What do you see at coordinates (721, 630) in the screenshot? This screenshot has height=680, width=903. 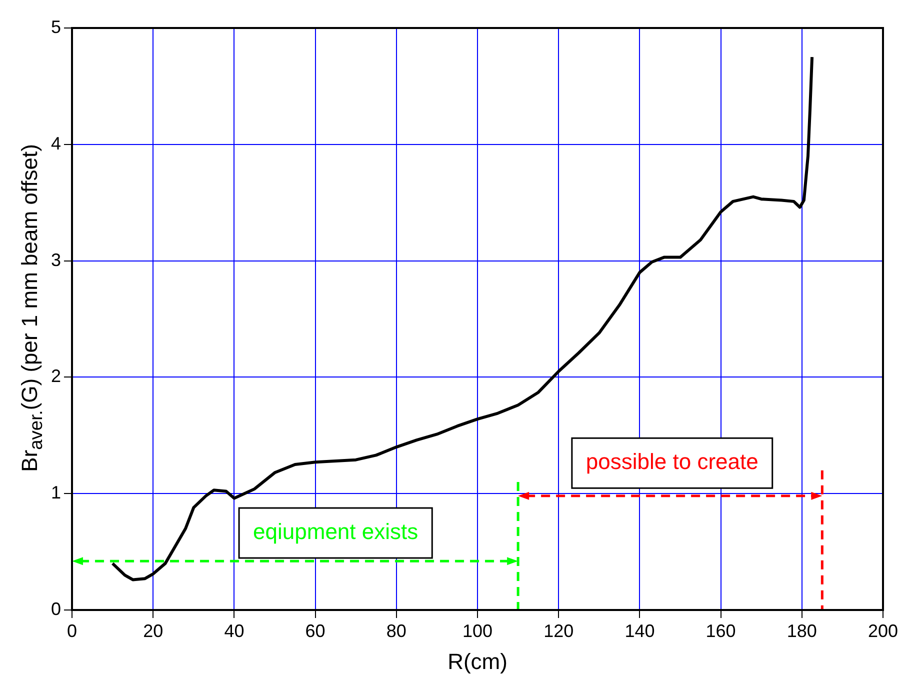 I see `x-tick-label: 160` at bounding box center [721, 630].